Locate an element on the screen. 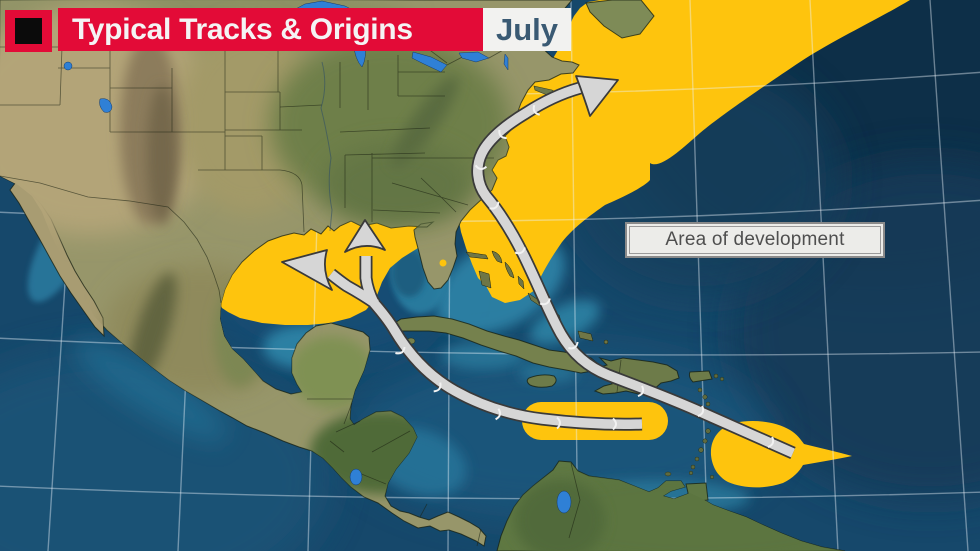  track-gulf is located at coordinates (506, 364).